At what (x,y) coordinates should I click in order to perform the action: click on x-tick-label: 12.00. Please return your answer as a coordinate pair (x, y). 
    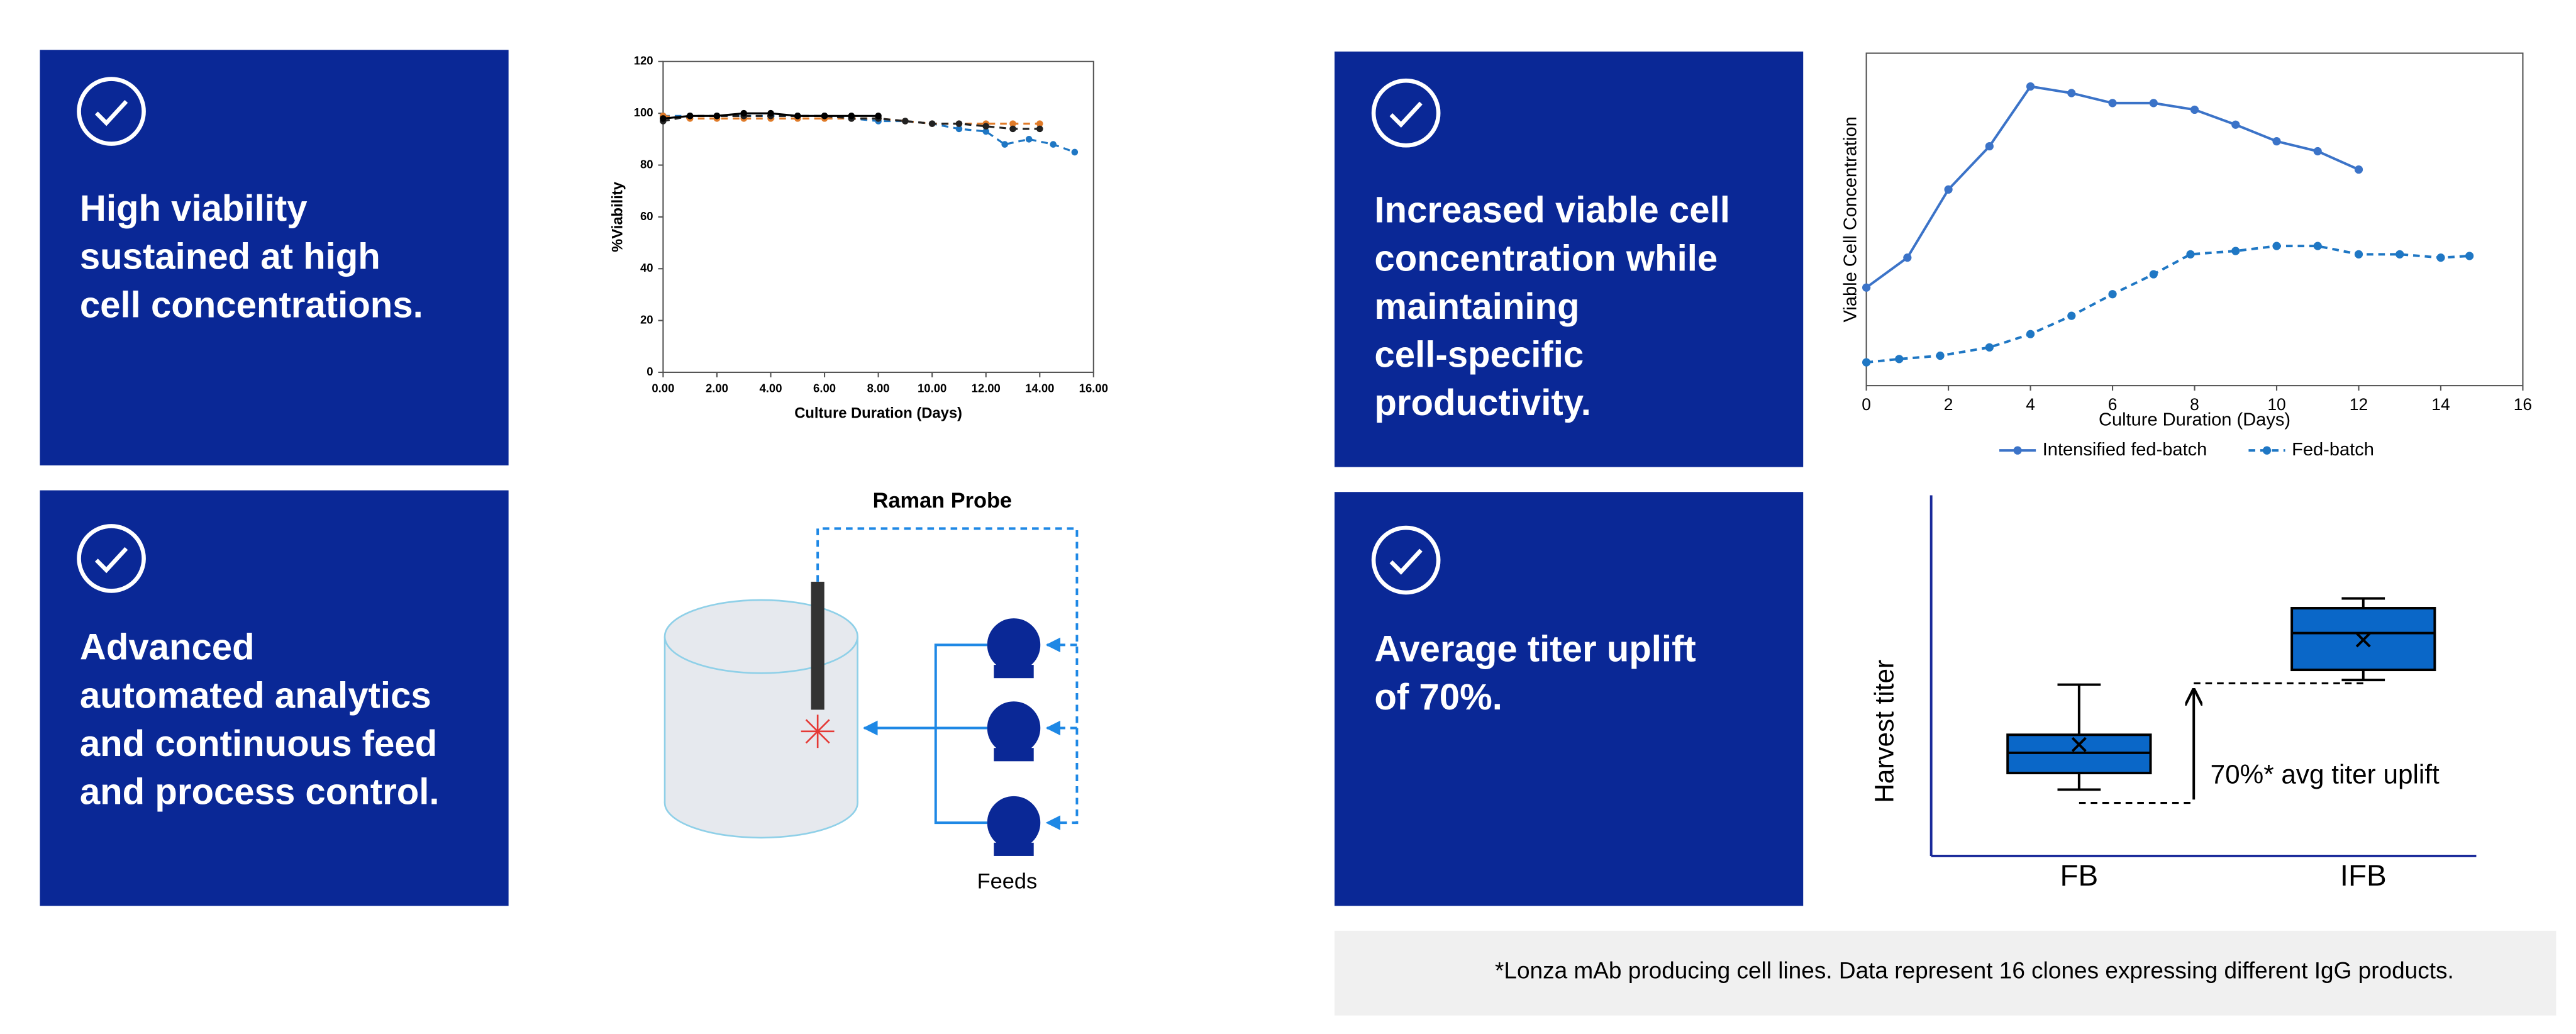
    Looking at the image, I should click on (986, 387).